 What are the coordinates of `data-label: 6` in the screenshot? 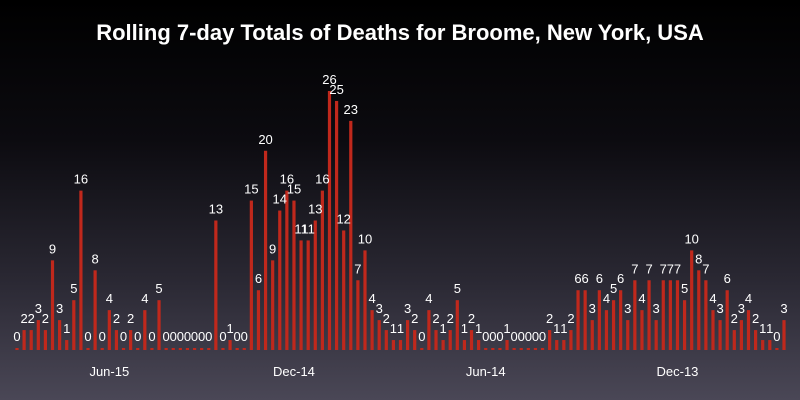 It's located at (258, 278).